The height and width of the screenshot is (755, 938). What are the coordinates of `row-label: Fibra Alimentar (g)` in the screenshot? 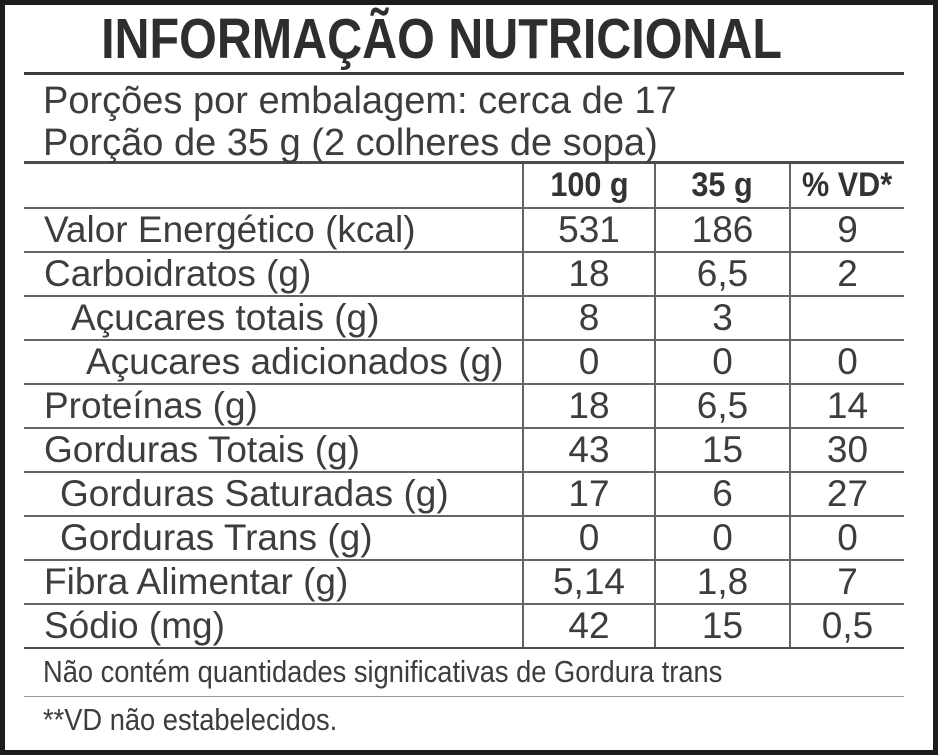 It's located at (273, 582).